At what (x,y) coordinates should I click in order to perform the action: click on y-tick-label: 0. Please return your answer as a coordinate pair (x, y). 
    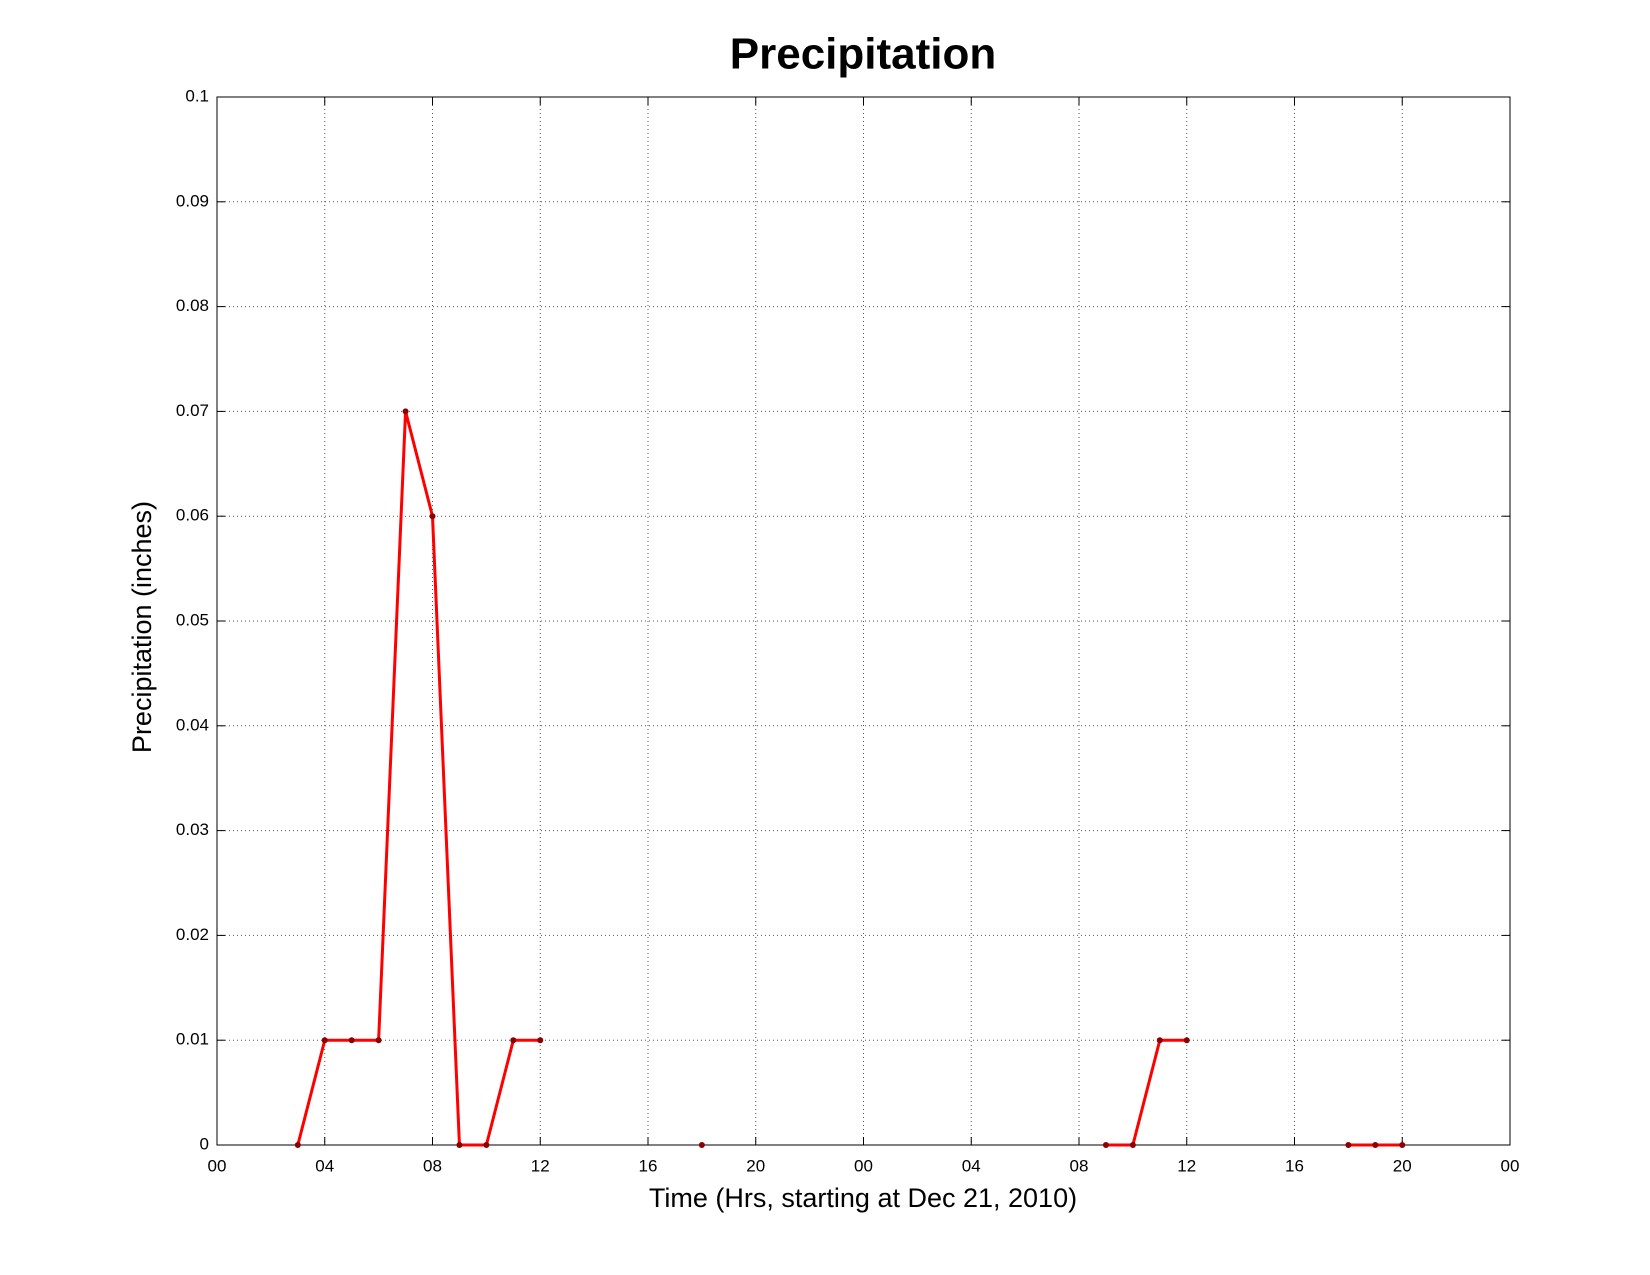
    Looking at the image, I should click on (204, 1143).